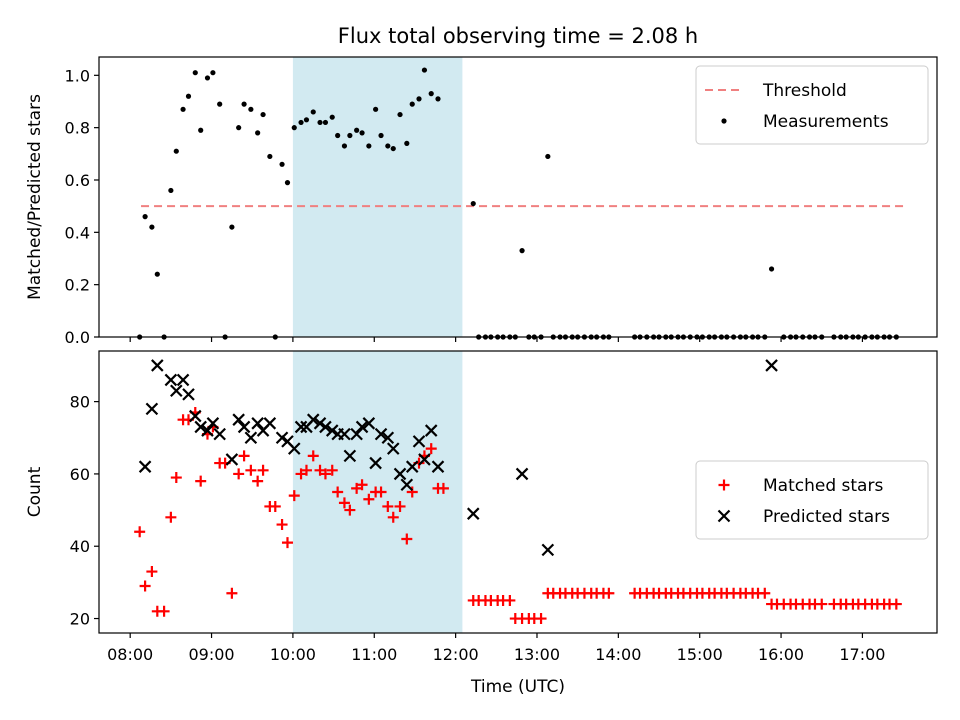 The height and width of the screenshot is (720, 960). What do you see at coordinates (77, 128) in the screenshot?
I see `y-tick-label: 0.8` at bounding box center [77, 128].